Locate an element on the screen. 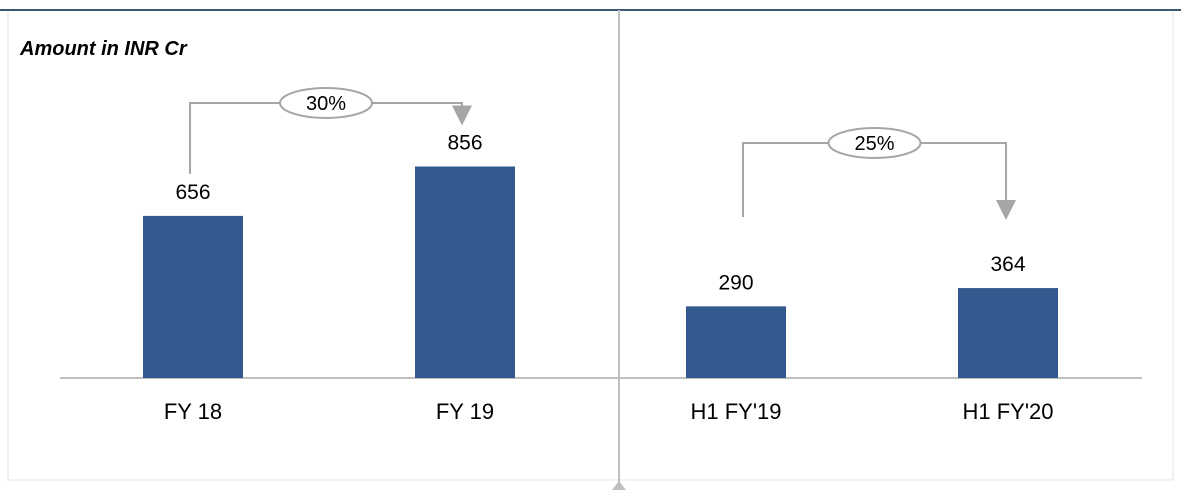 This screenshot has height=495, width=1181. data-label: 656 is located at coordinates (192, 192).